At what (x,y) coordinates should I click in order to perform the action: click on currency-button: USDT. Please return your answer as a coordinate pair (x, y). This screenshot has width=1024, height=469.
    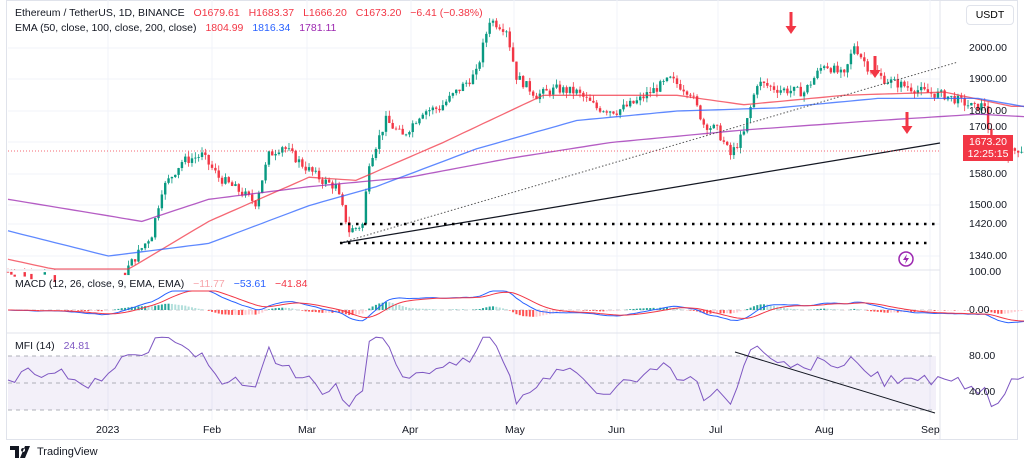
    Looking at the image, I should click on (990, 15).